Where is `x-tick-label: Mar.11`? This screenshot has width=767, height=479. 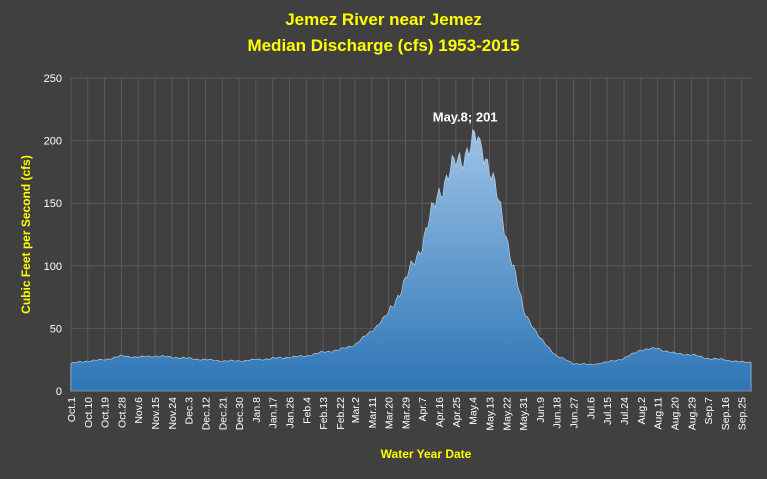
x-tick-label: Mar.11 is located at coordinates (373, 412).